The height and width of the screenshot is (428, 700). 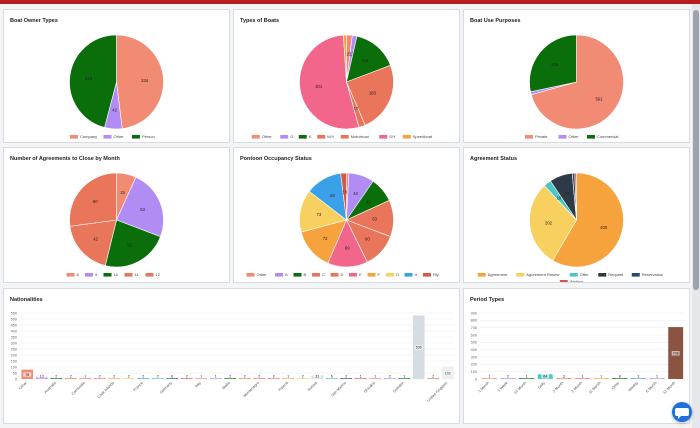 What do you see at coordinates (588, 220) in the screenshot?
I see `pie-slice-agreement` at bounding box center [588, 220].